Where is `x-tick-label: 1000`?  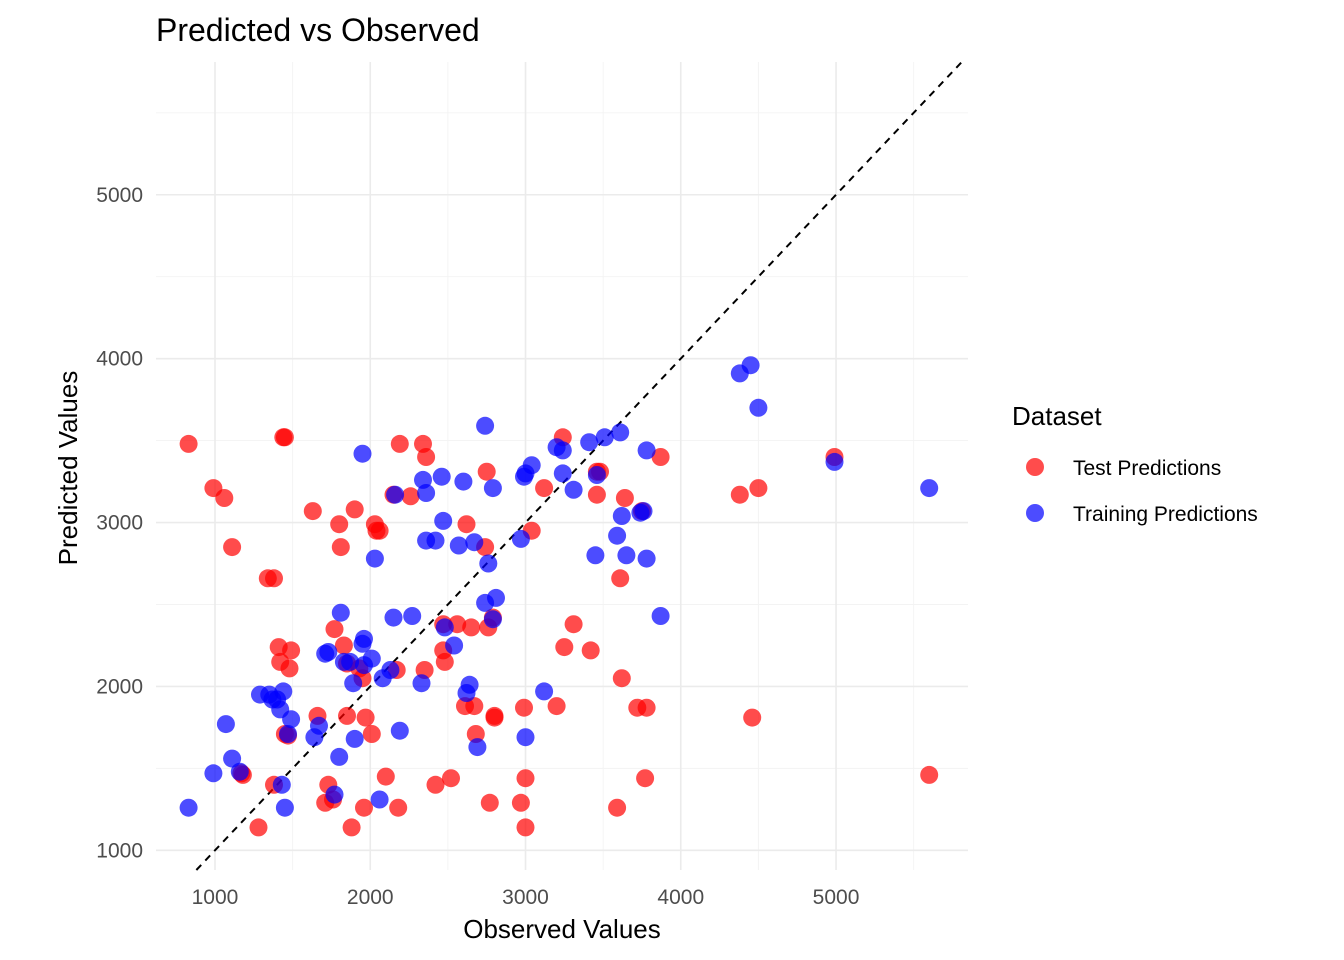
x-tick-label: 1000 is located at coordinates (215, 897).